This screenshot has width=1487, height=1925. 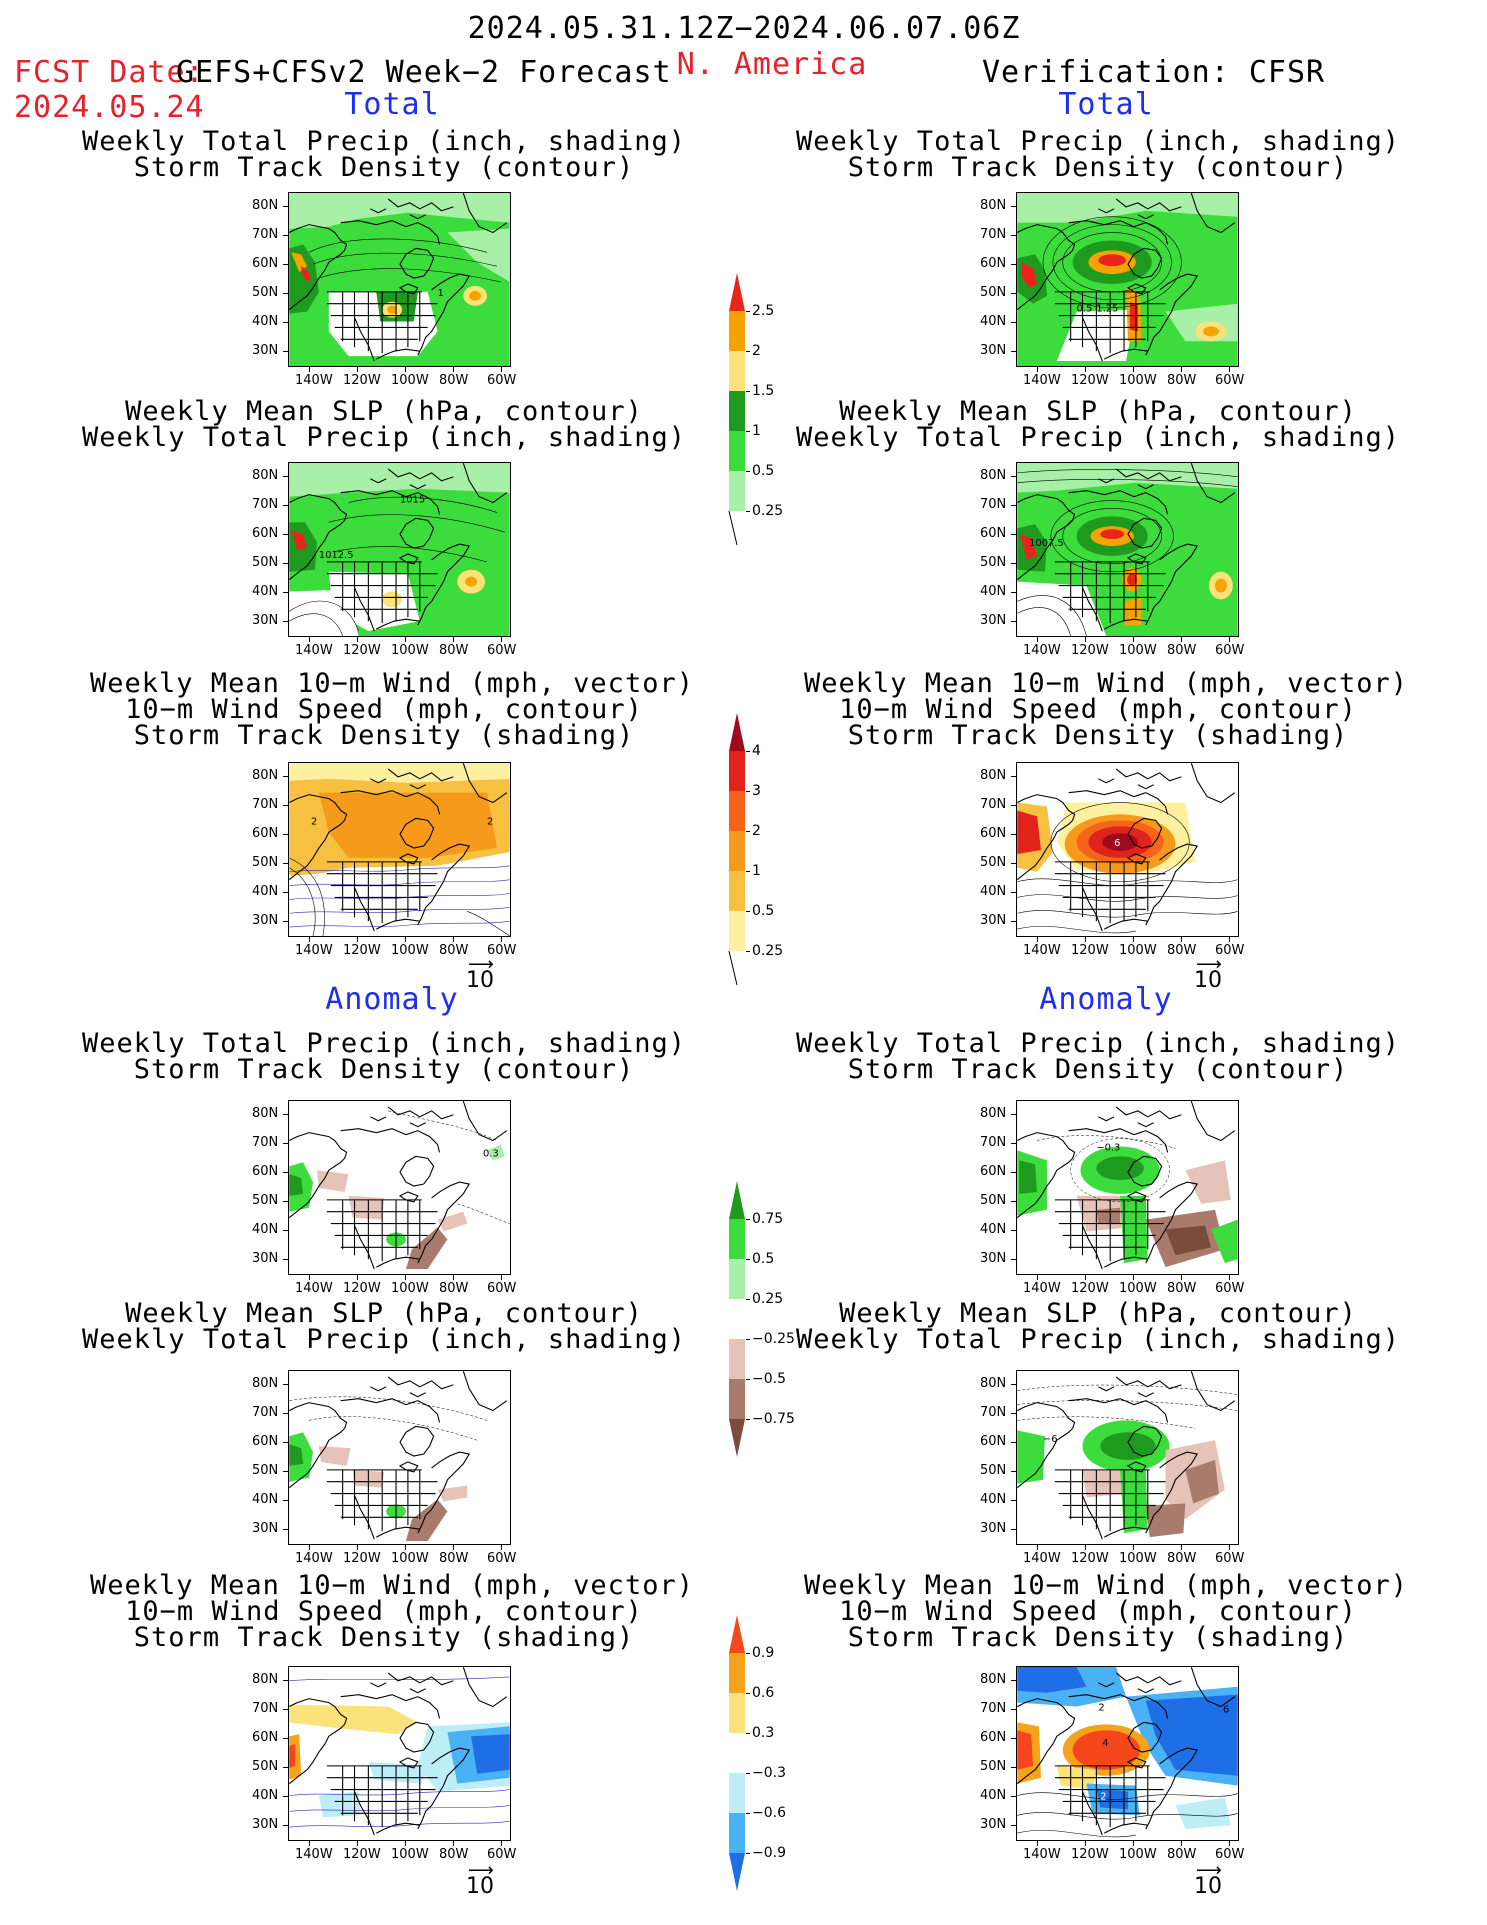 What do you see at coordinates (1098, 411) in the screenshot?
I see `panel4-title-line1: Weekly Mean SLP (hPa, contour)` at bounding box center [1098, 411].